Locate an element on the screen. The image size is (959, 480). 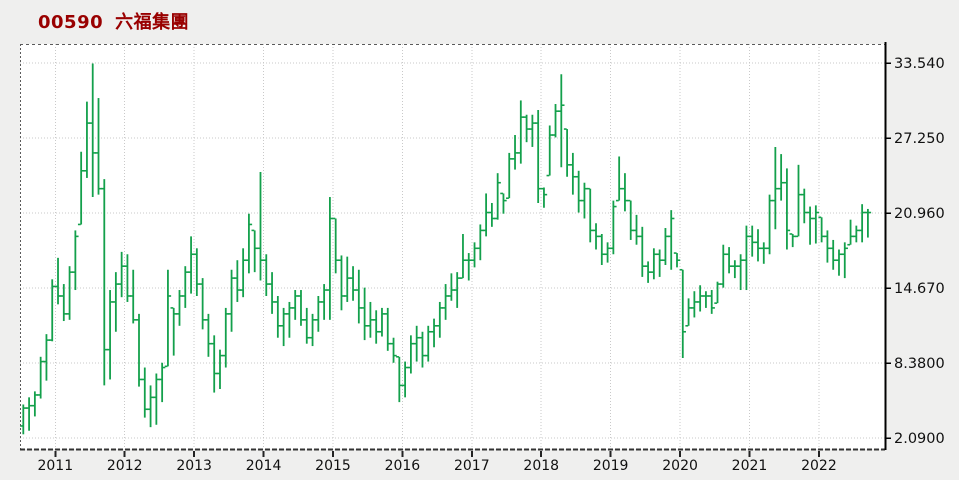
x-tick-label: 2015 is located at coordinates (333, 466).